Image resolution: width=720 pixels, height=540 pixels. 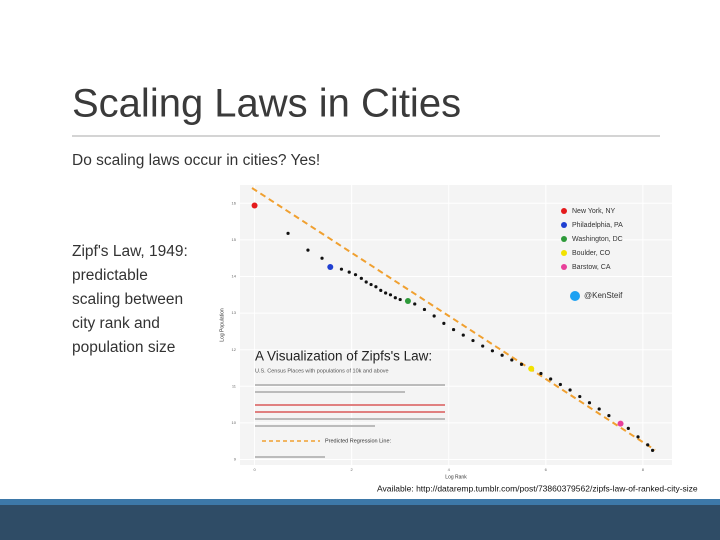 I want to click on body-line: scaling between, so click(x=127, y=299).